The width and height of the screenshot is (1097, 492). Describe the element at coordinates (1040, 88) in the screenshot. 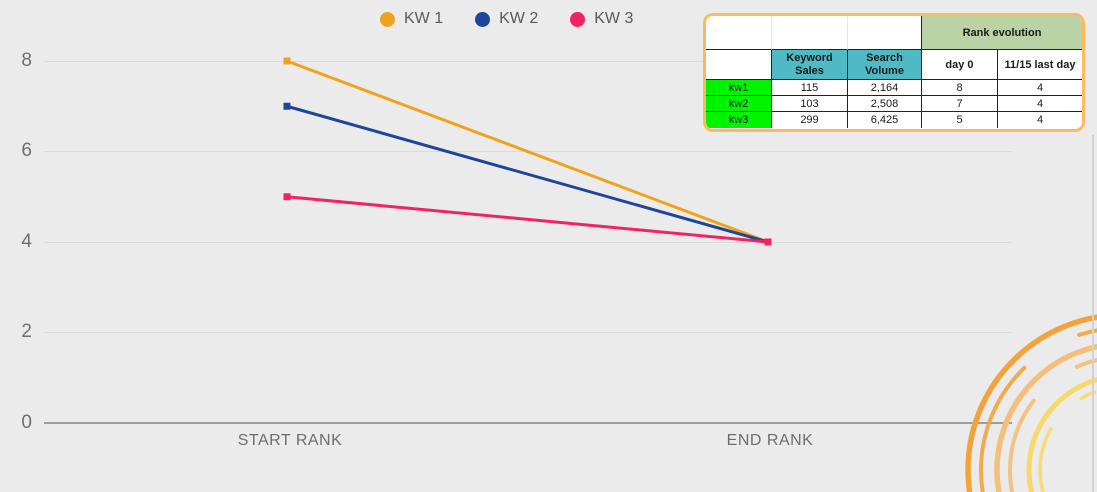

I see `kw1-last-day: 4` at that location.